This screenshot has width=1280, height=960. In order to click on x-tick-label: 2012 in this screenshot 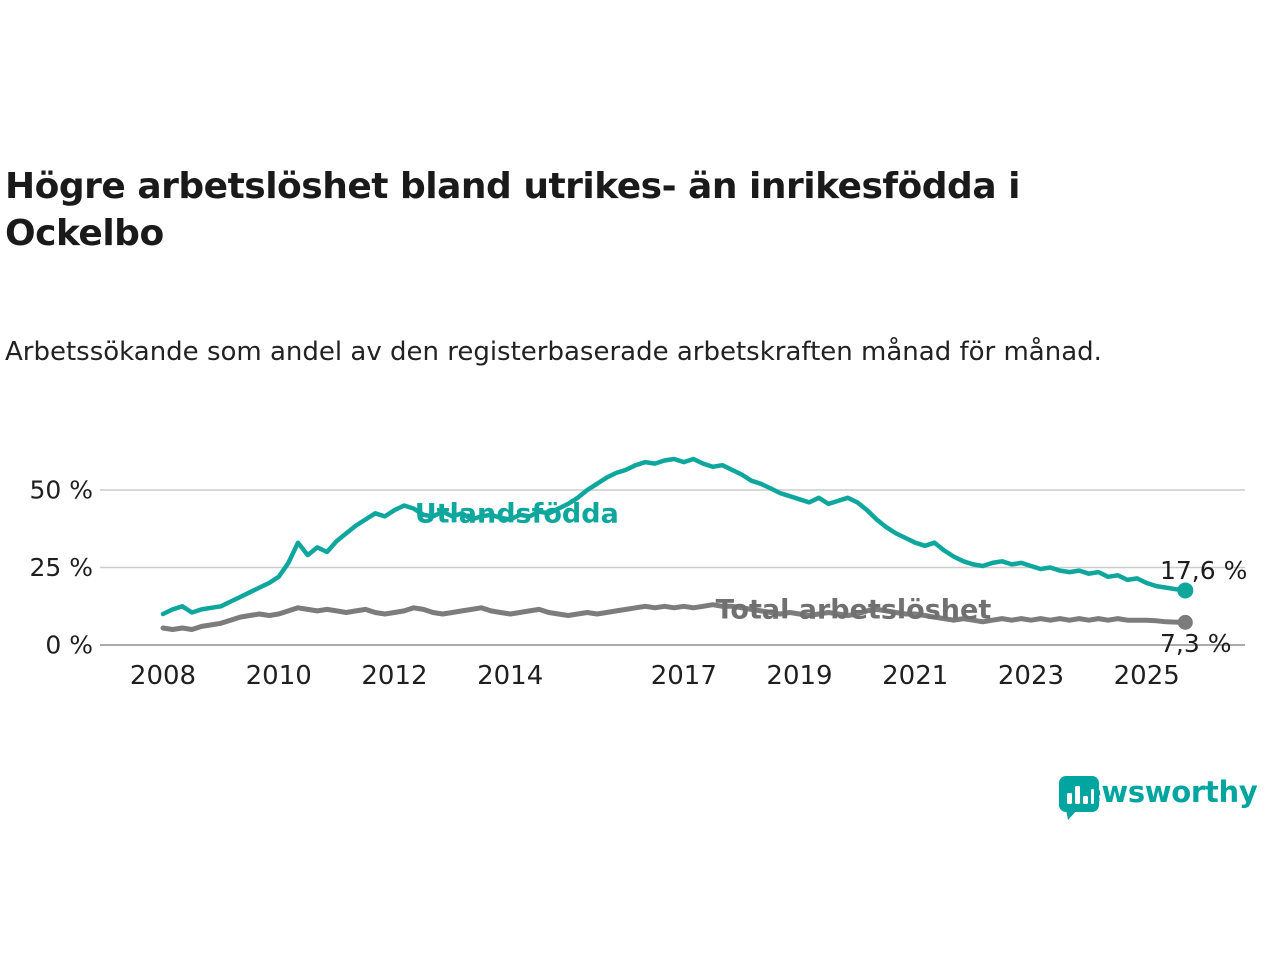, I will do `click(394, 676)`.